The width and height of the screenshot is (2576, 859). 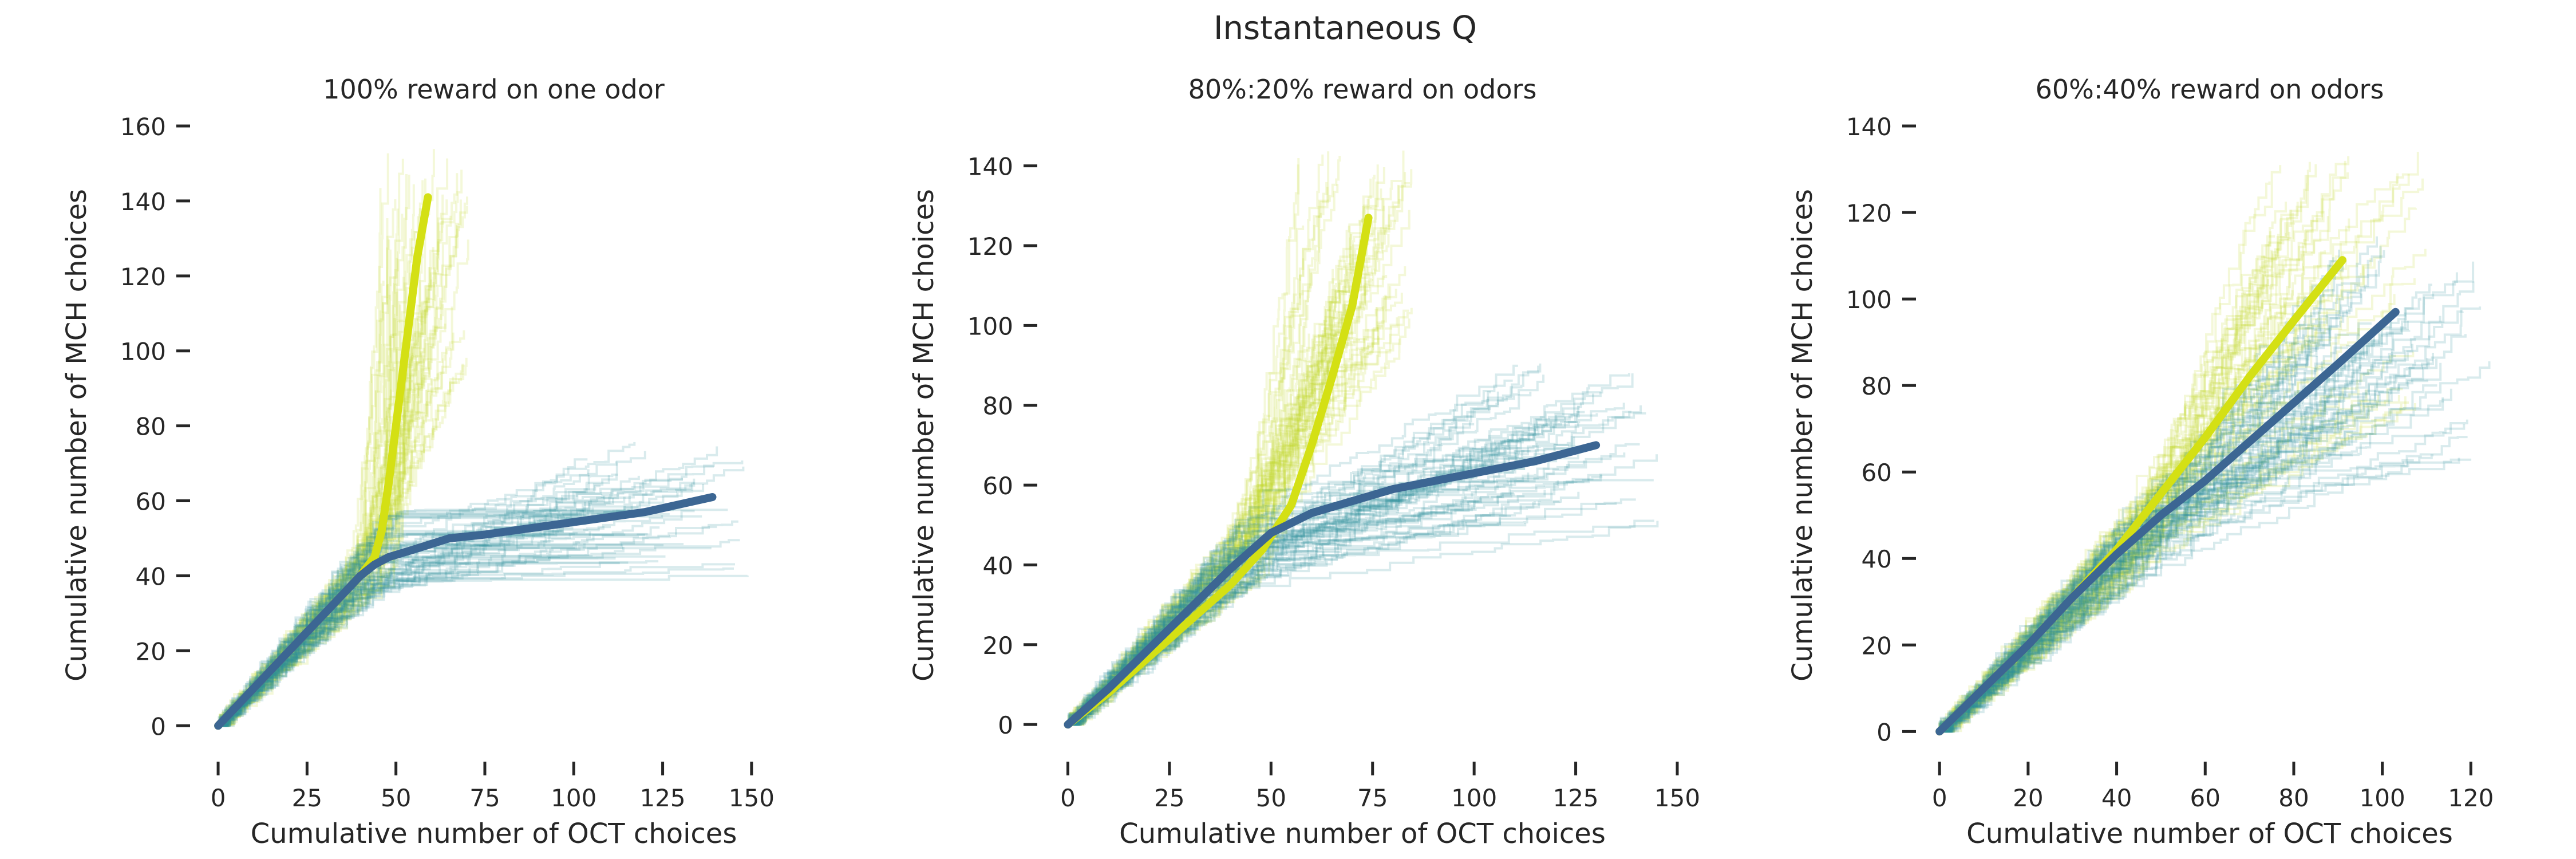 What do you see at coordinates (2116, 798) in the screenshot?
I see `panel-3-x-tick-label: 40` at bounding box center [2116, 798].